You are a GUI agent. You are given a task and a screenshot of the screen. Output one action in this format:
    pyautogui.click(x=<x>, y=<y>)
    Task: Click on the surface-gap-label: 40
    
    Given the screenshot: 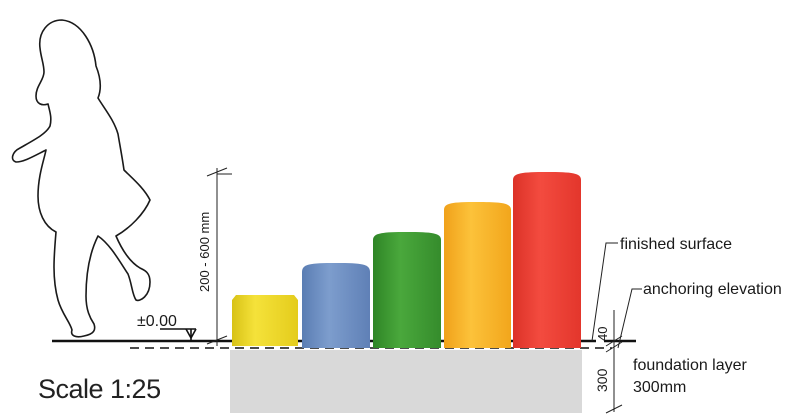 What is the action you would take?
    pyautogui.click(x=602, y=334)
    